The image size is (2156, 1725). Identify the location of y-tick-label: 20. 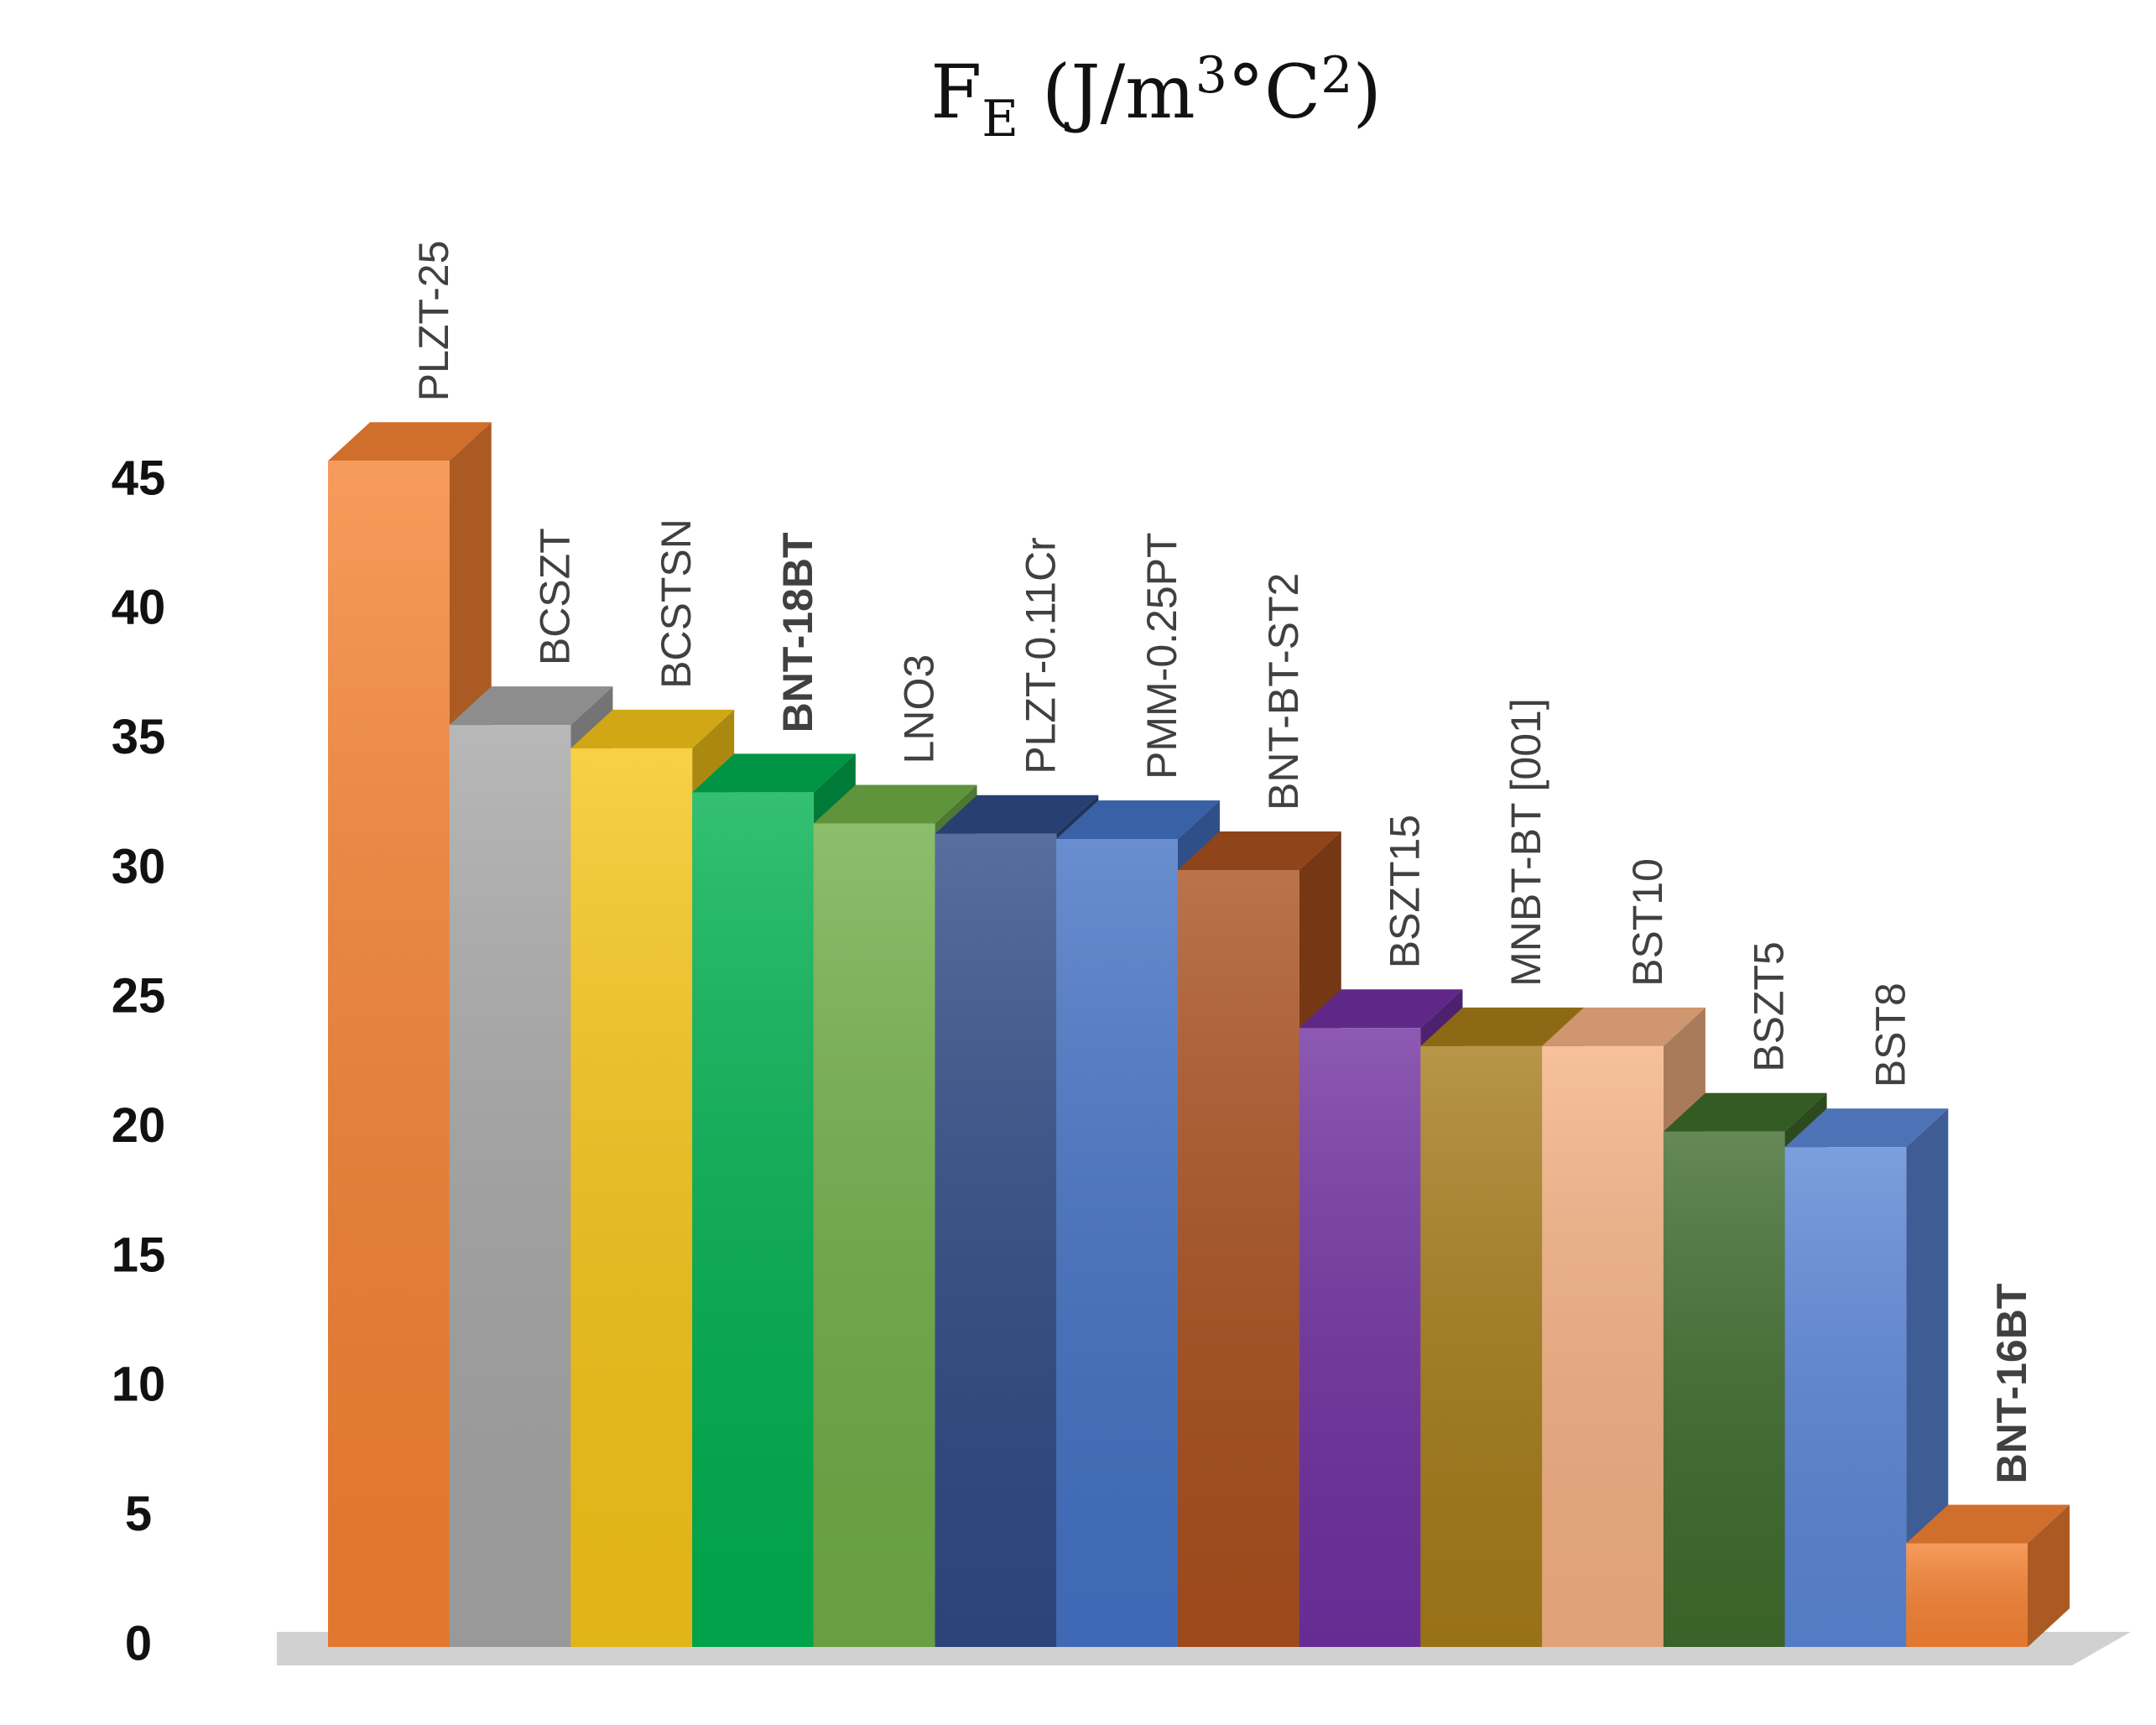
(139, 1126).